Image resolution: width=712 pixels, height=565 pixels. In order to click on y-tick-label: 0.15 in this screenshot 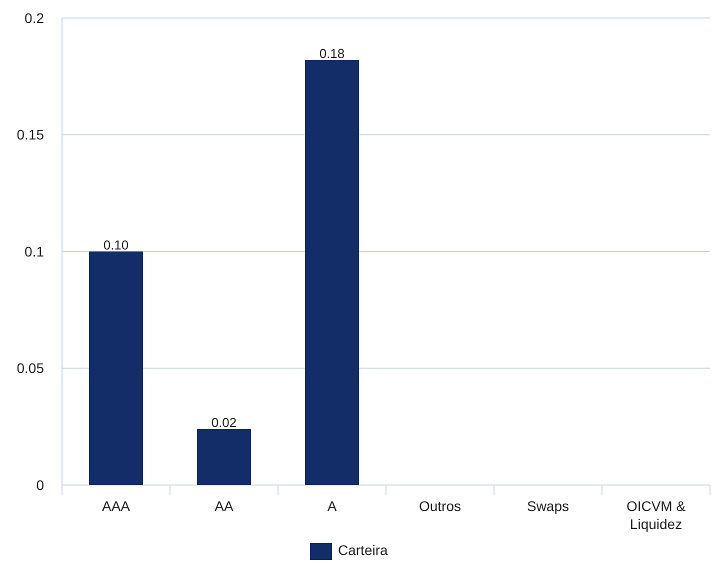, I will do `click(30, 134)`.